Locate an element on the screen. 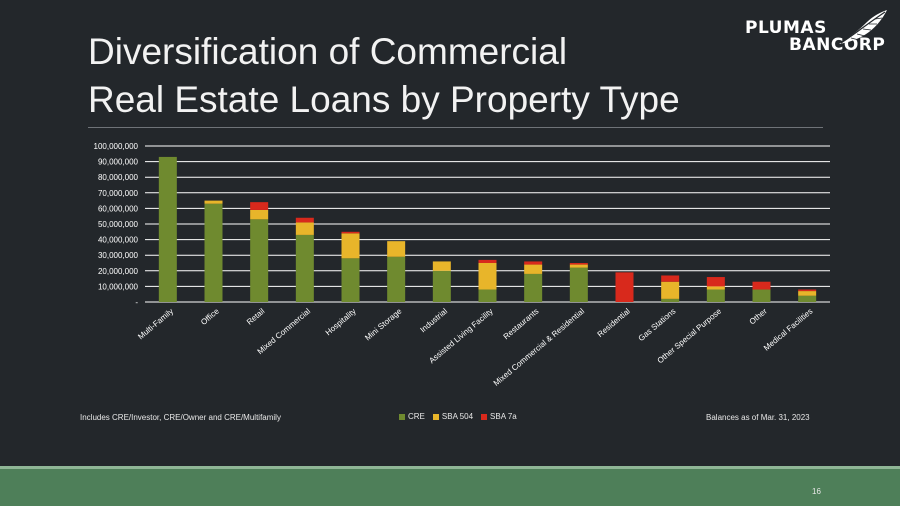 This screenshot has height=506, width=900. legend-item-sba7a: SBA 7a is located at coordinates (499, 416).